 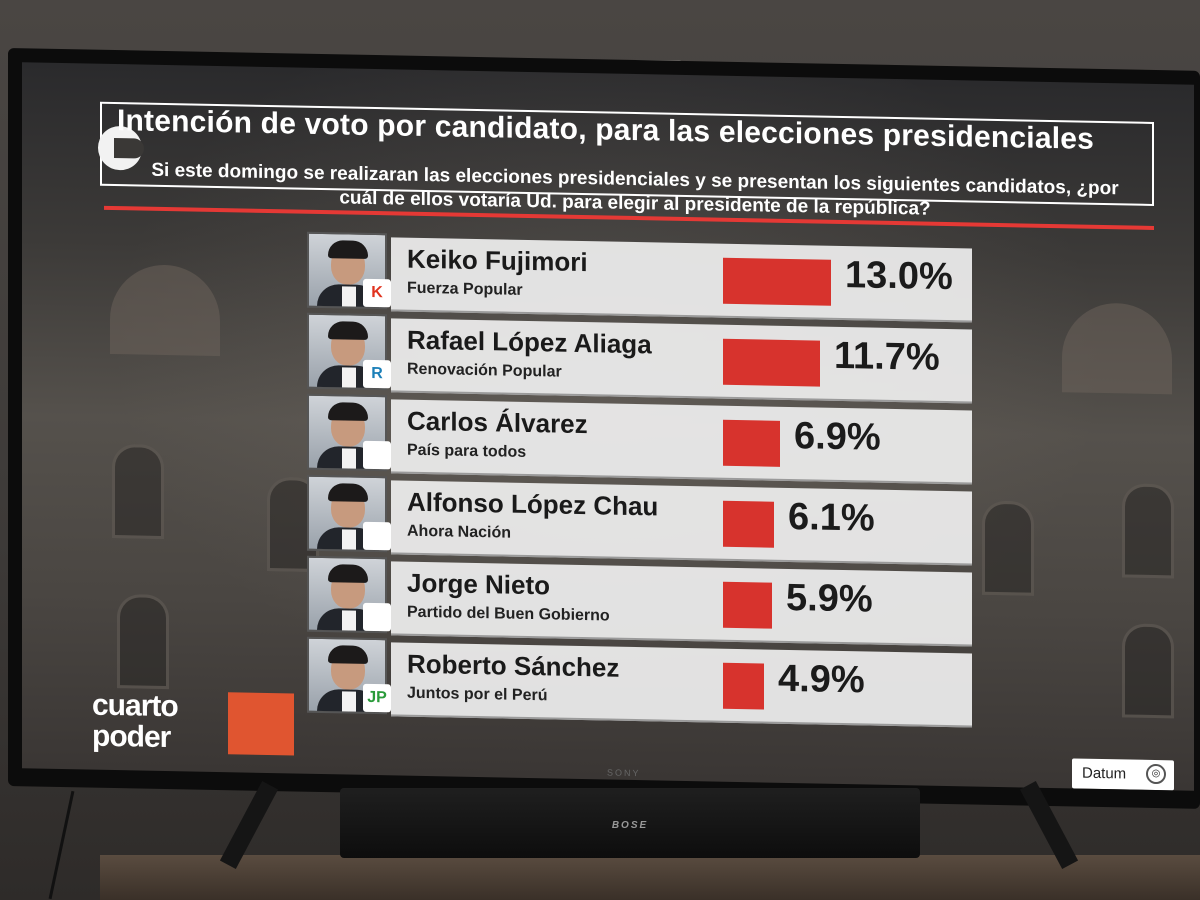 I want to click on candidate-name: Roberto Sánchez, so click(x=513, y=665).